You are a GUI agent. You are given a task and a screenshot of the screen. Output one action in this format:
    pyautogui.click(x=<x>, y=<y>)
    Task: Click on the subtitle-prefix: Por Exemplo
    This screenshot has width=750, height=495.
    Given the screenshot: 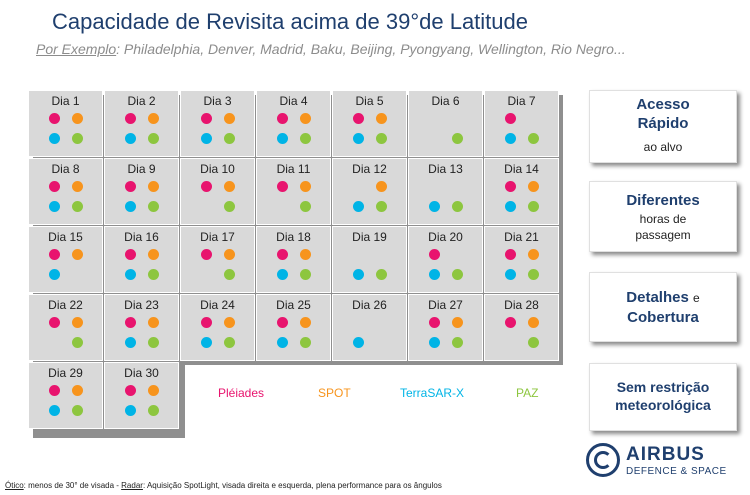 What is the action you would take?
    pyautogui.click(x=76, y=49)
    